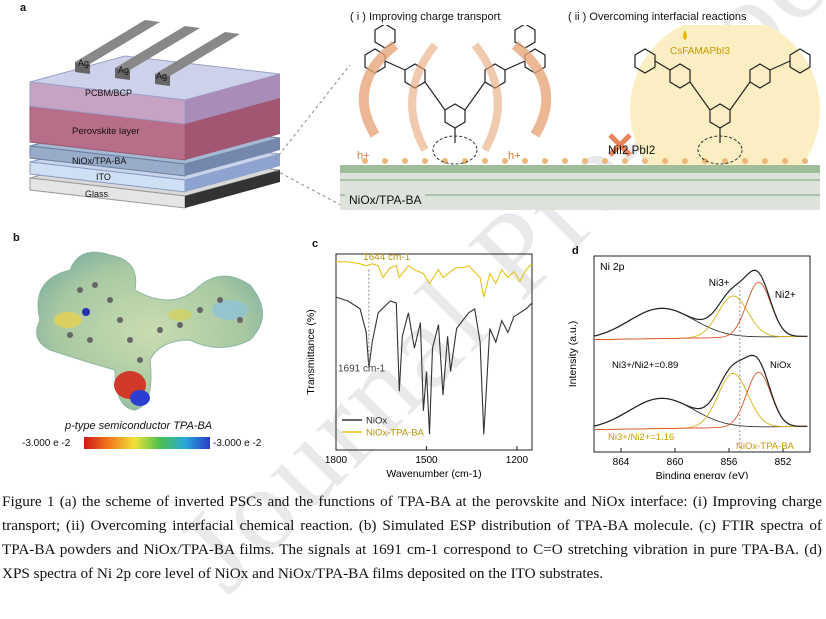 Image resolution: width=826 pixels, height=619 pixels. What do you see at coordinates (139, 426) in the screenshot?
I see `esp-caption: p-type semiconductor TPA-BA` at bounding box center [139, 426].